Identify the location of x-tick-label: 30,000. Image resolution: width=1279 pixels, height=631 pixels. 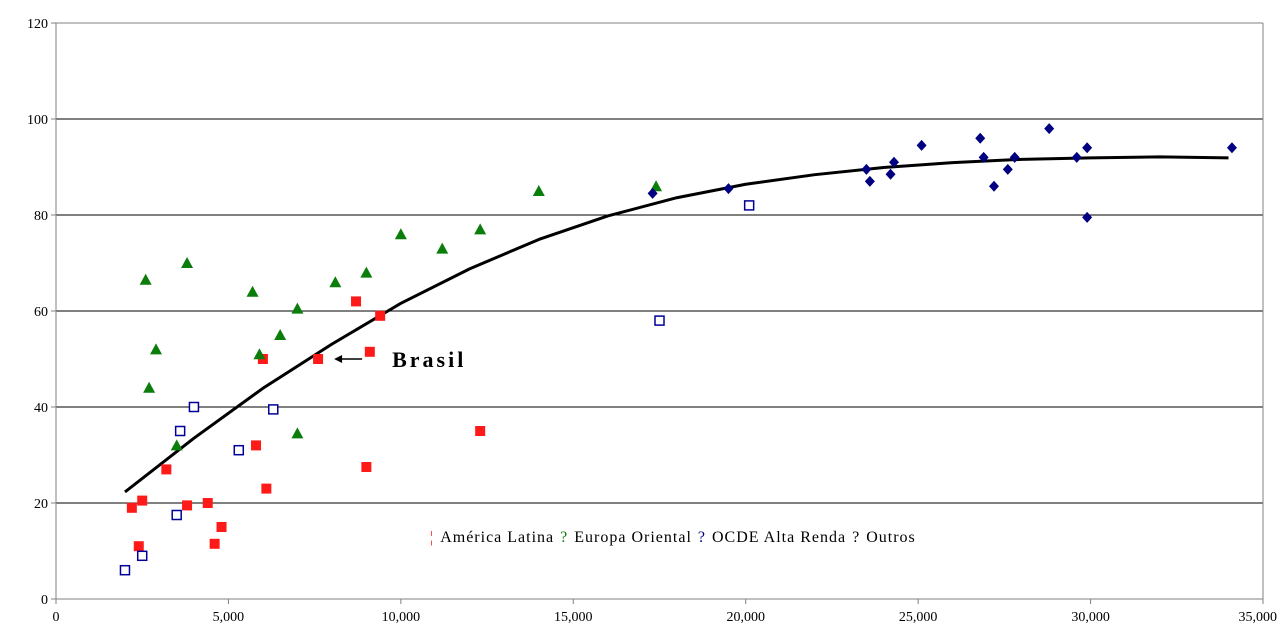
(1090, 617).